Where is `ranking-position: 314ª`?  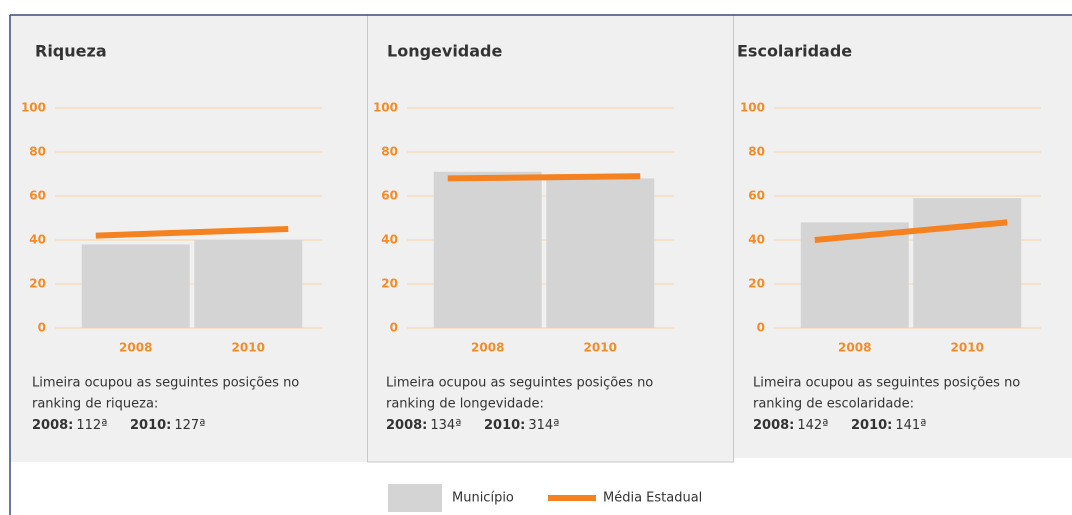
ranking-position: 314ª is located at coordinates (543, 425).